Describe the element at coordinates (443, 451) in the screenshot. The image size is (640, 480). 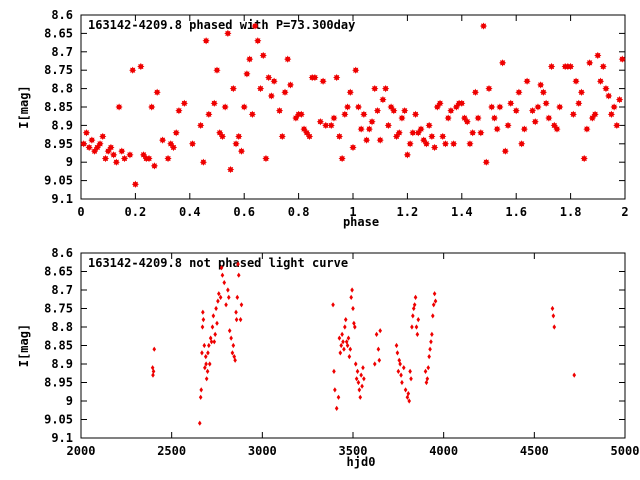
I see `x-tick-label: 4000` at that location.